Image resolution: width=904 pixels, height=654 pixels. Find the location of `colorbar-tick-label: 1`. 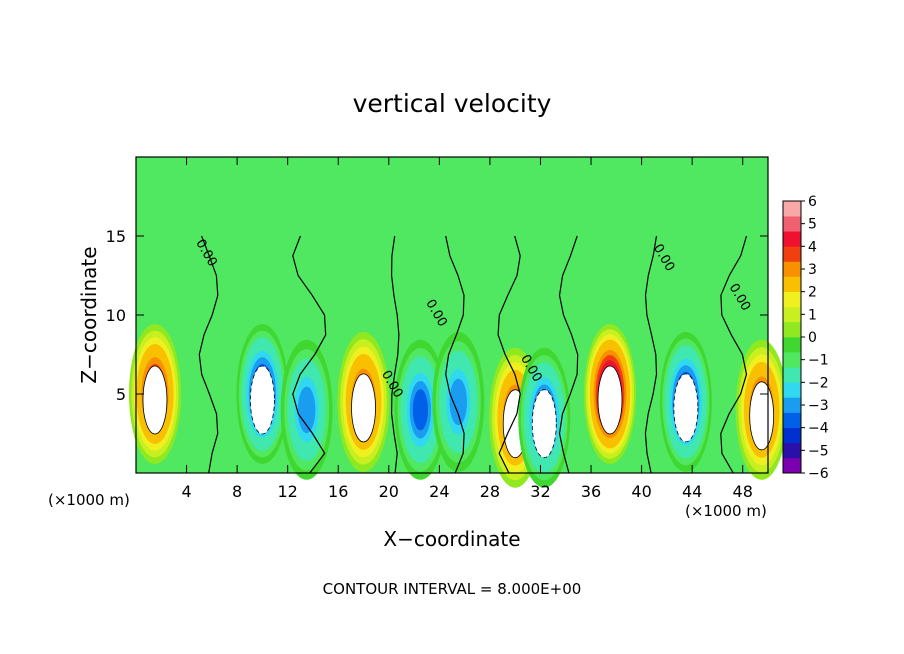

colorbar-tick-label: 1 is located at coordinates (812, 315).